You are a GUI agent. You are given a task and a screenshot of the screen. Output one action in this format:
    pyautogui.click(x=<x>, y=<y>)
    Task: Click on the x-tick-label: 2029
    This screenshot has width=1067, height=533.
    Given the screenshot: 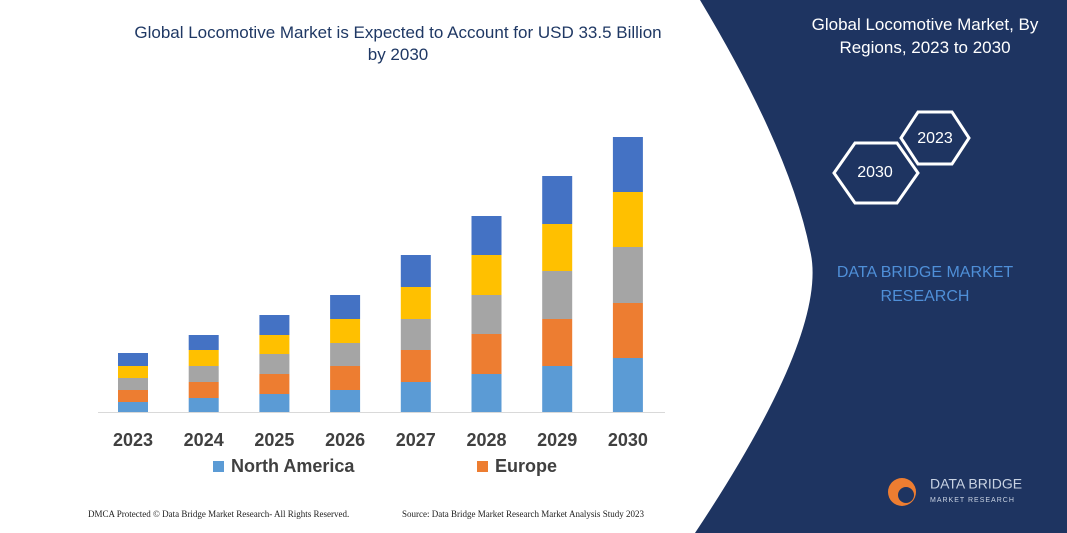 What is the action you would take?
    pyautogui.click(x=557, y=440)
    